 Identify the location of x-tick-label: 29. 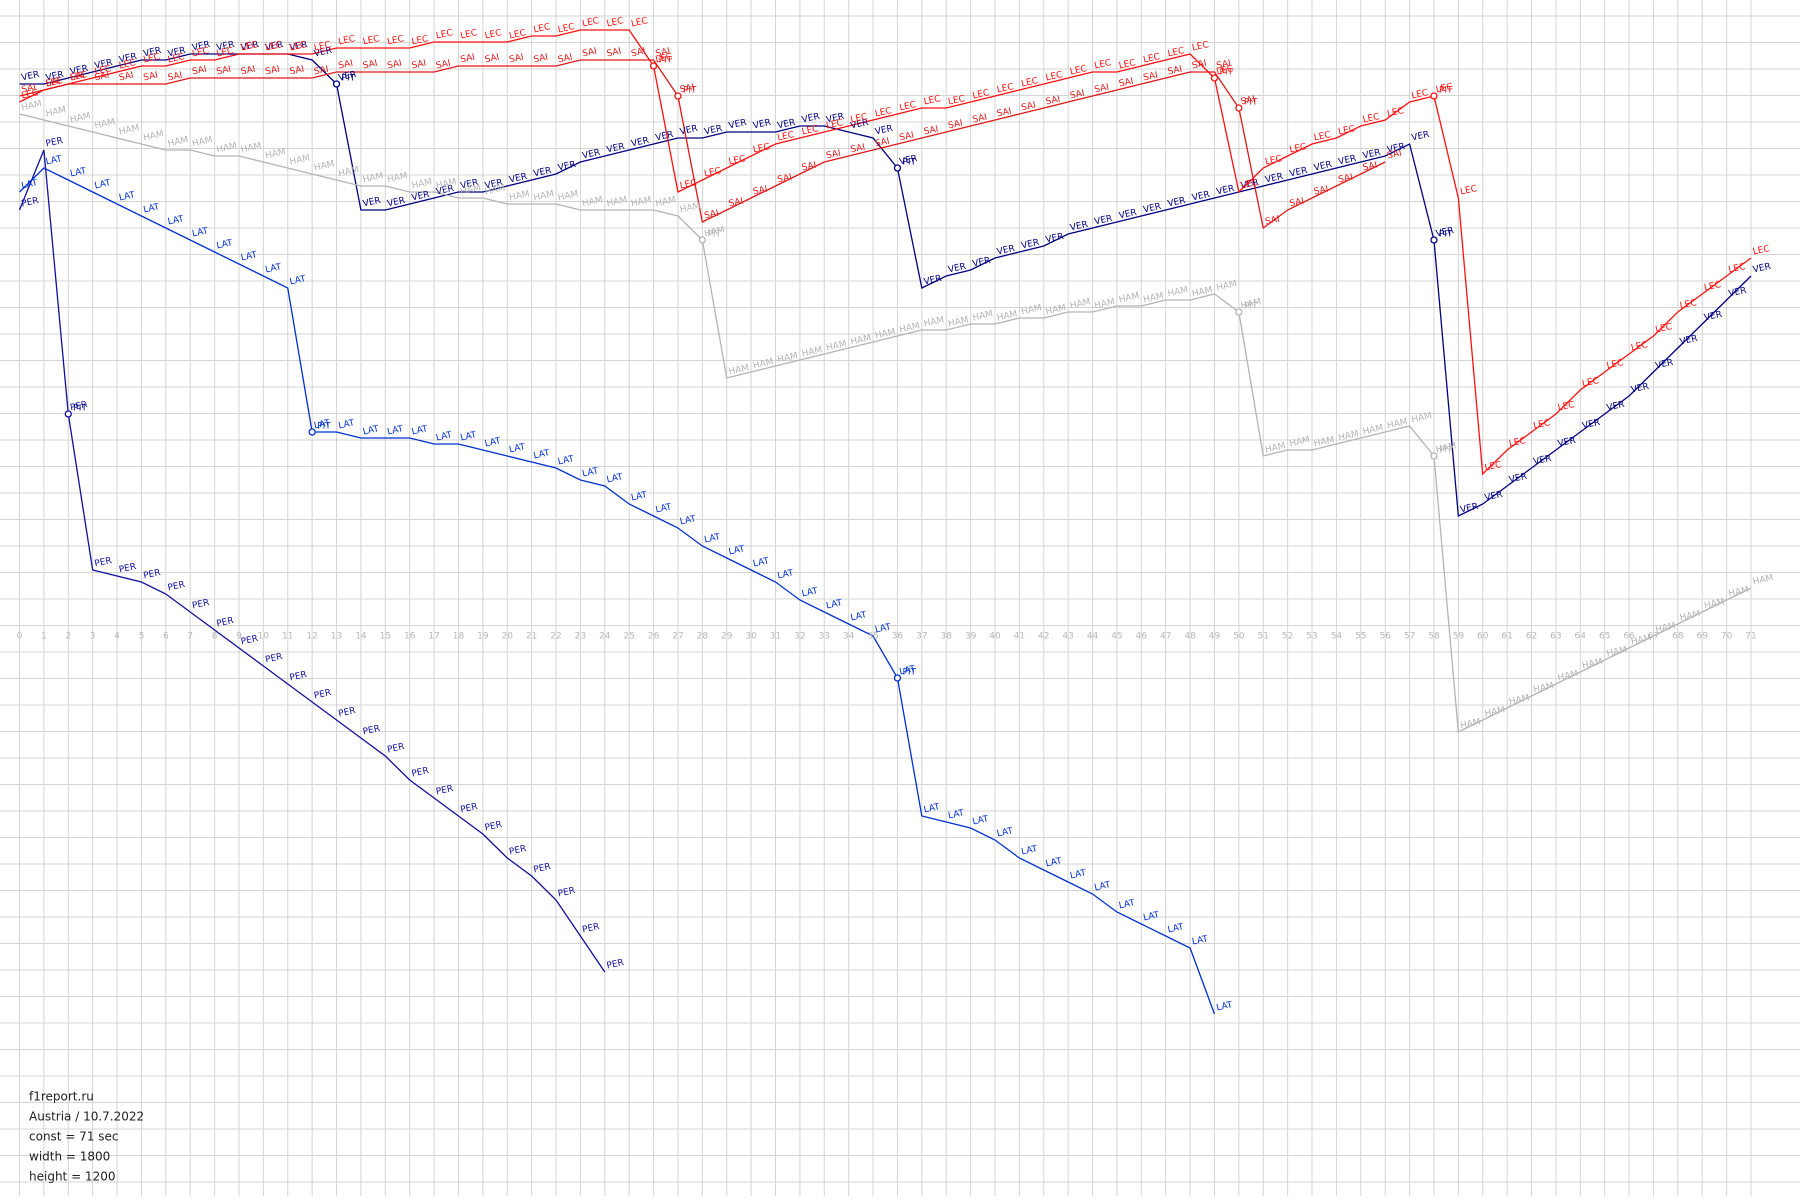
(727, 637).